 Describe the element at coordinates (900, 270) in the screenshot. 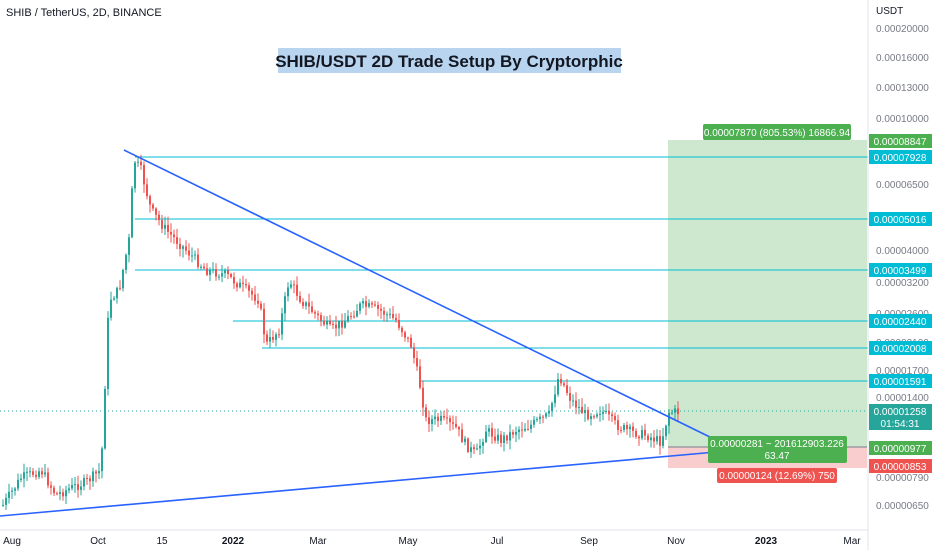

I see `level-price-badge` at that location.